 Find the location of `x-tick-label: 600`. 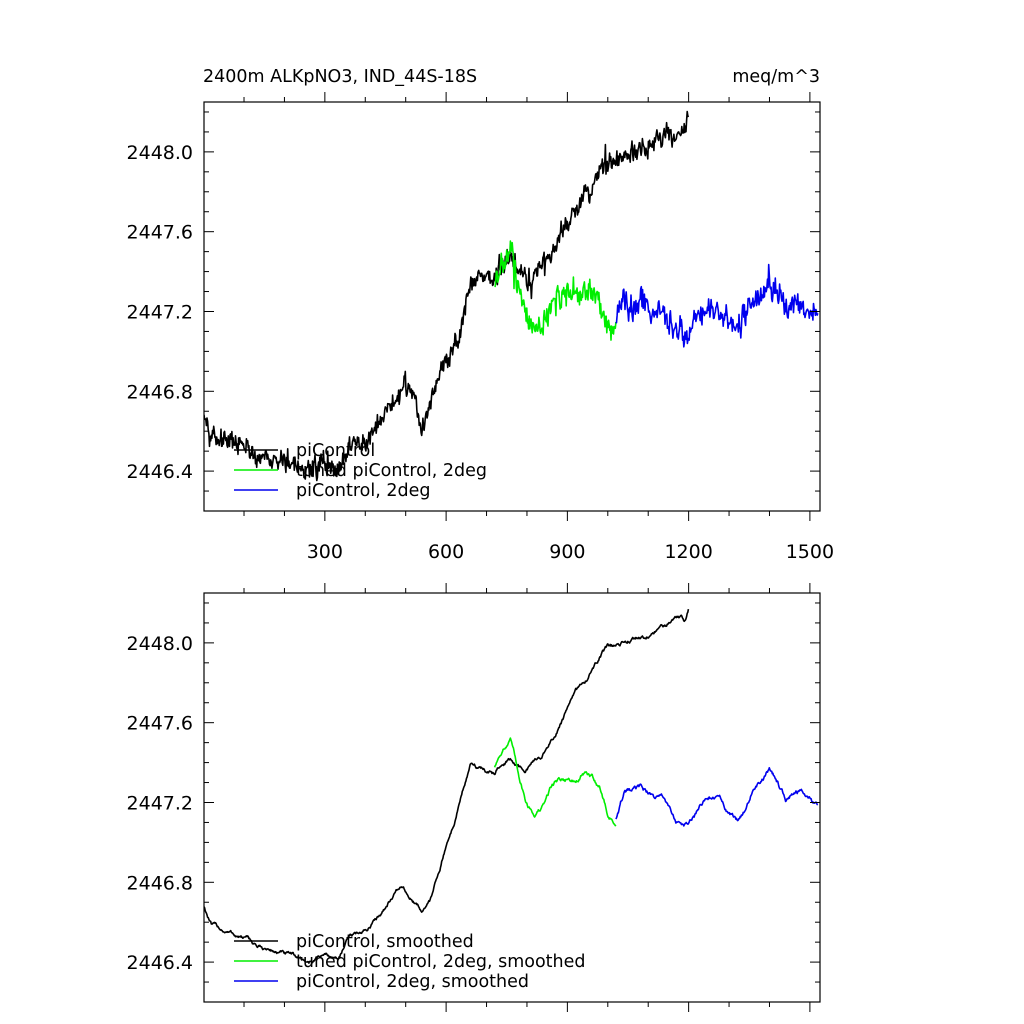

x-tick-label: 600 is located at coordinates (446, 552).